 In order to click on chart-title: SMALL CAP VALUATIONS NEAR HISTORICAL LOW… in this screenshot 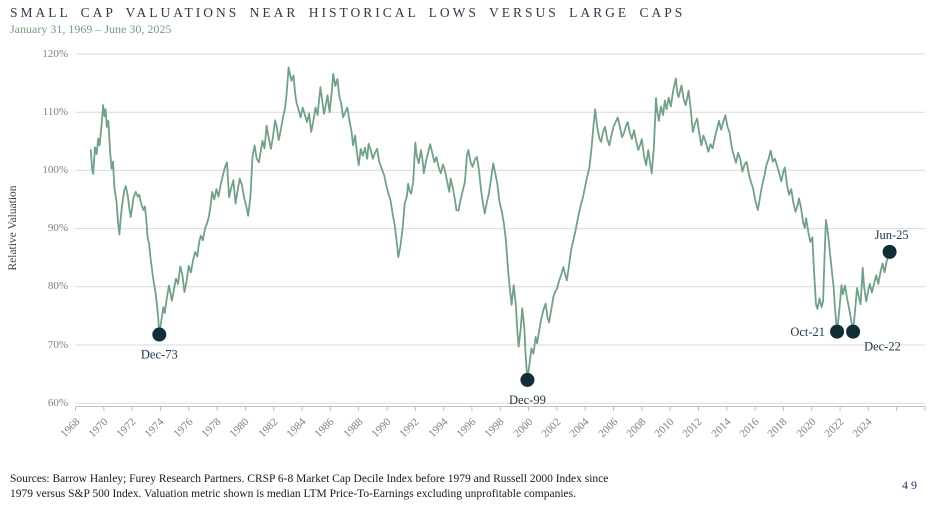, I will do `click(348, 12)`.